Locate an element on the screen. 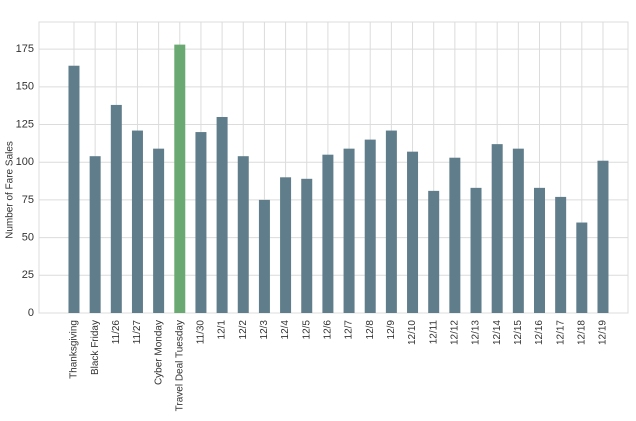  x-tick-label: 11/27 is located at coordinates (137, 332).